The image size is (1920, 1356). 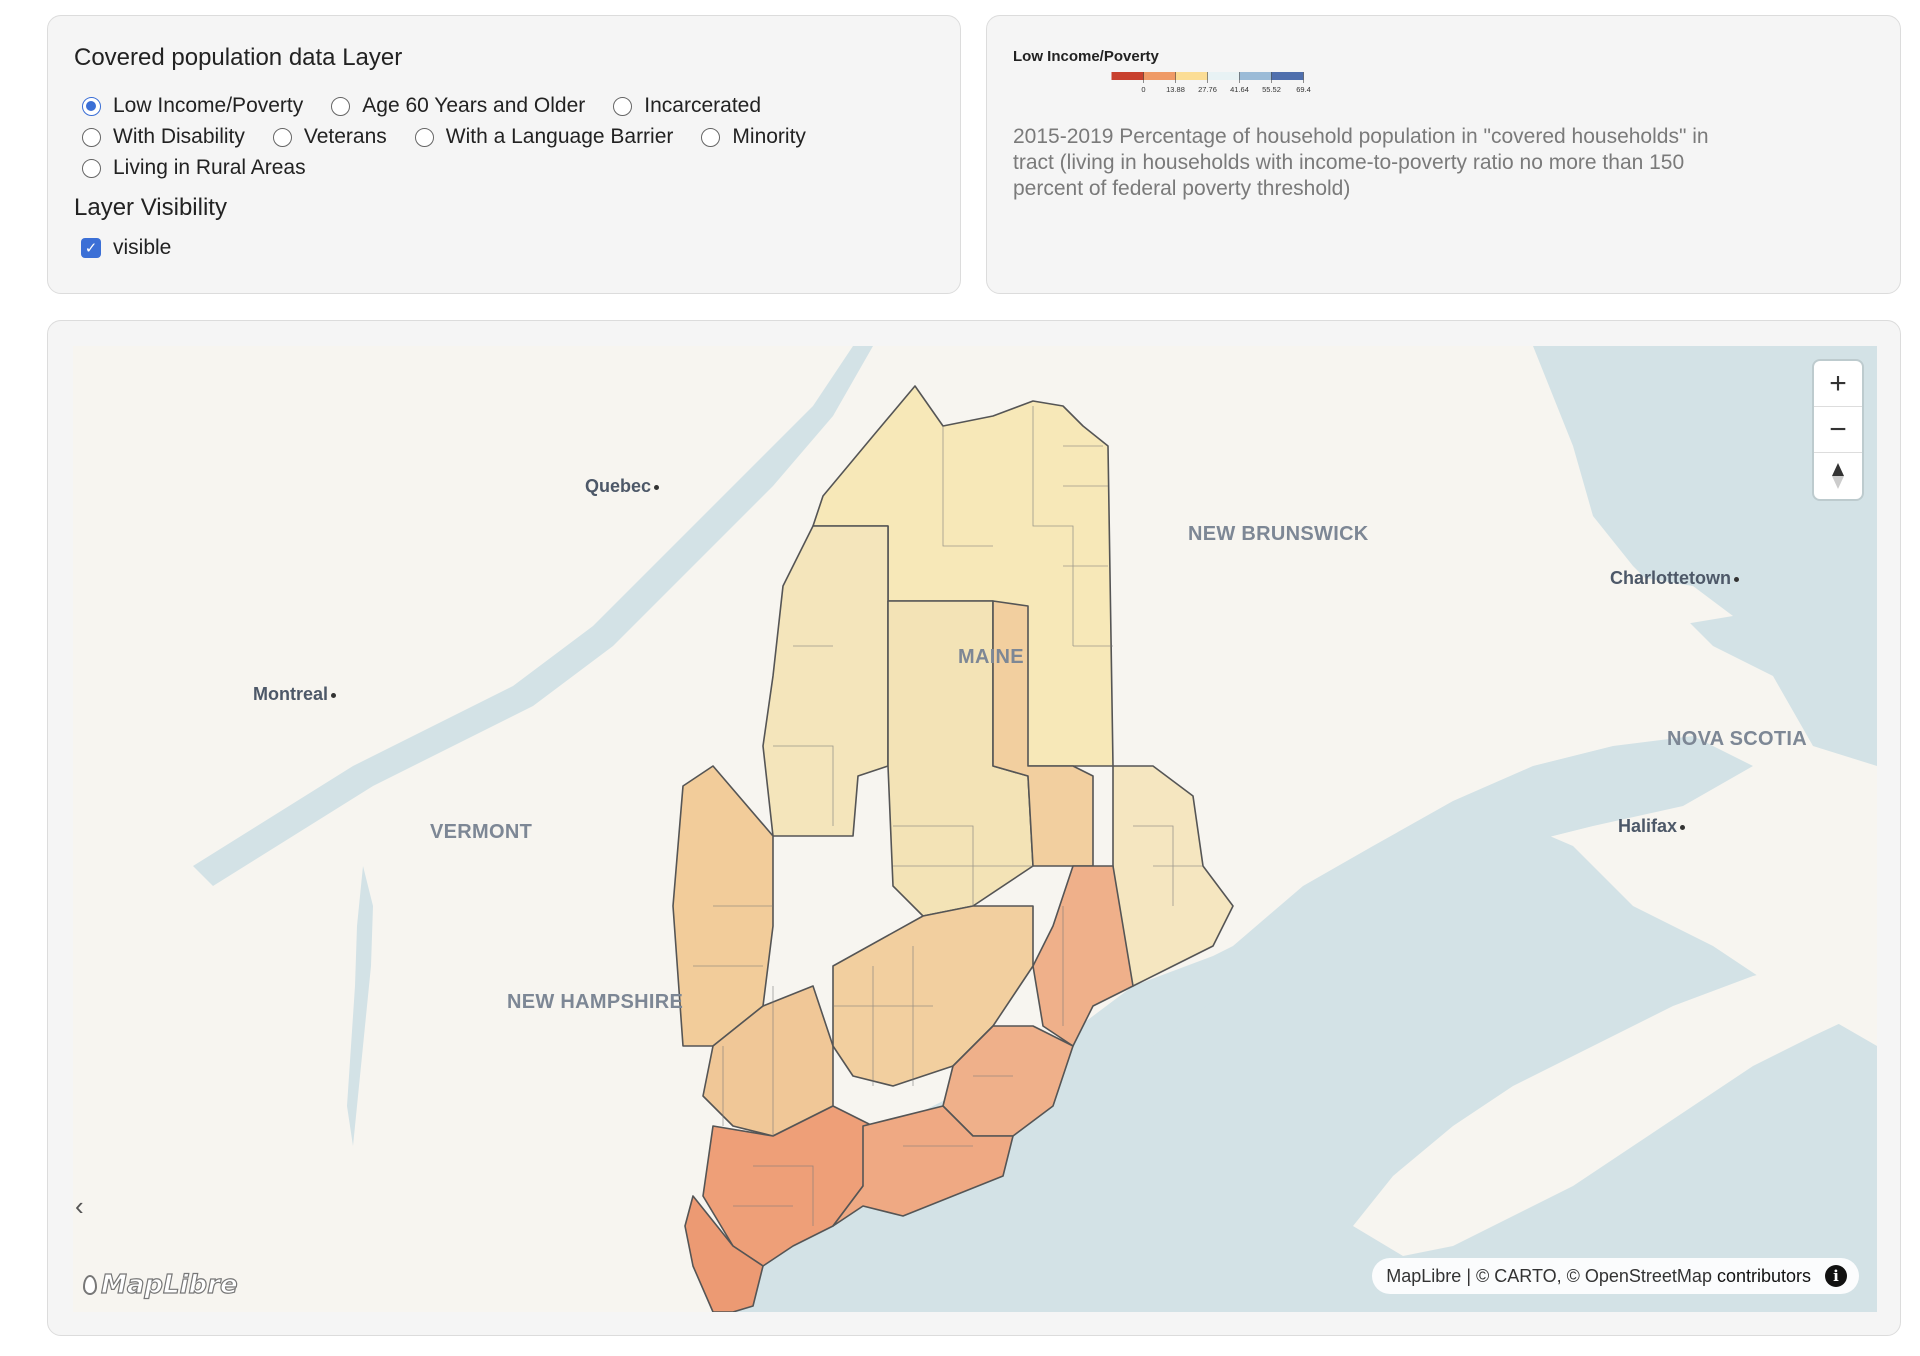 What do you see at coordinates (474, 105) in the screenshot?
I see `radio-label: Age 60 Years and Older` at bounding box center [474, 105].